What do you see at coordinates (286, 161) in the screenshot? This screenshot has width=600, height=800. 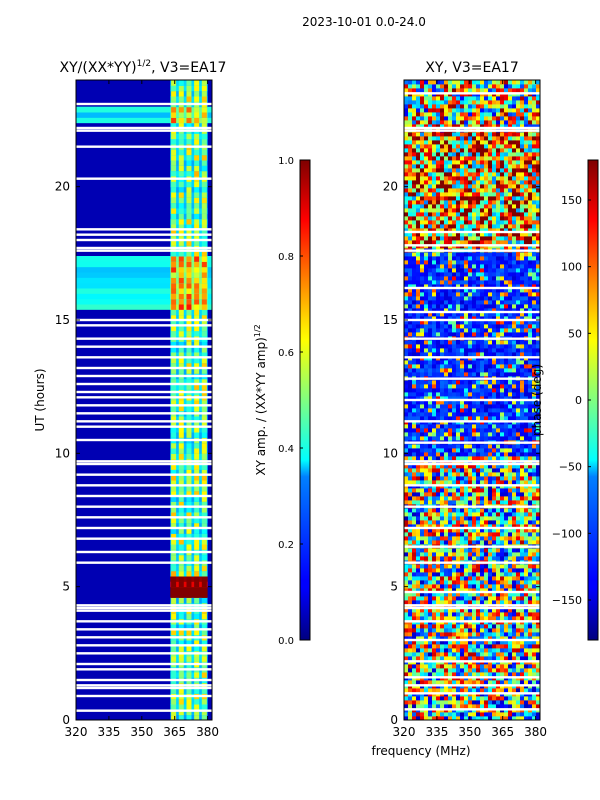 I see `colorbar-tick-label: 1.0` at bounding box center [286, 161].